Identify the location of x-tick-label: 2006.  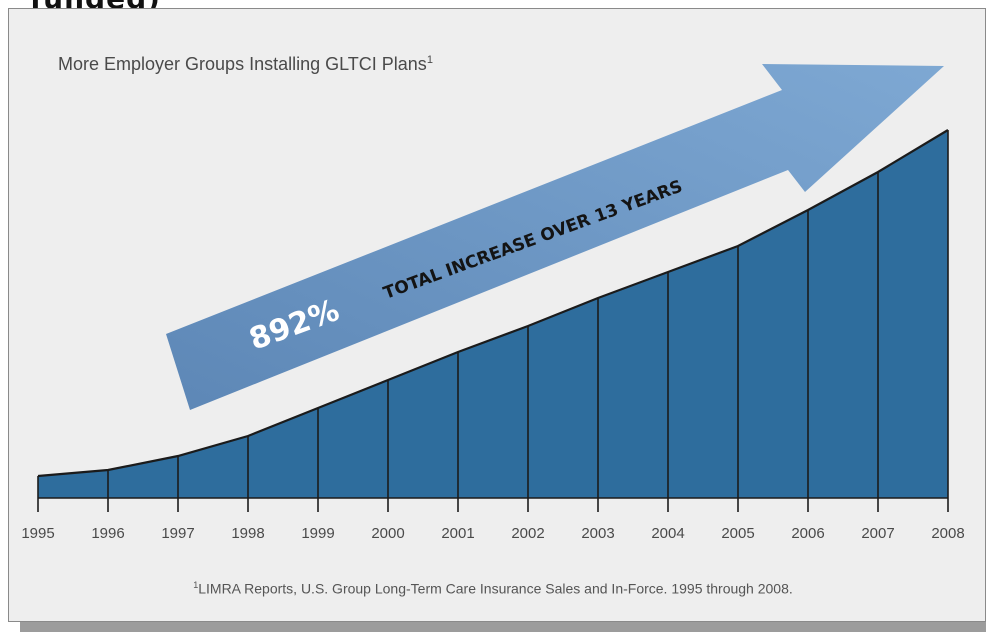
(807, 533).